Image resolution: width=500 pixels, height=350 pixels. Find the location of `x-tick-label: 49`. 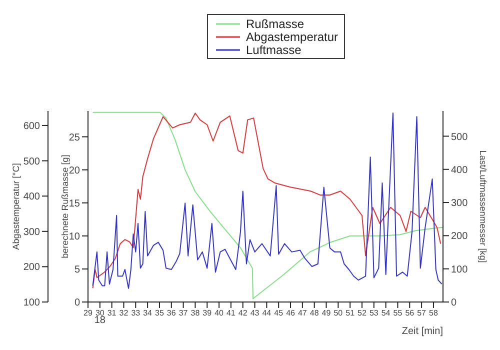

x-tick-label: 49 is located at coordinates (327, 313).